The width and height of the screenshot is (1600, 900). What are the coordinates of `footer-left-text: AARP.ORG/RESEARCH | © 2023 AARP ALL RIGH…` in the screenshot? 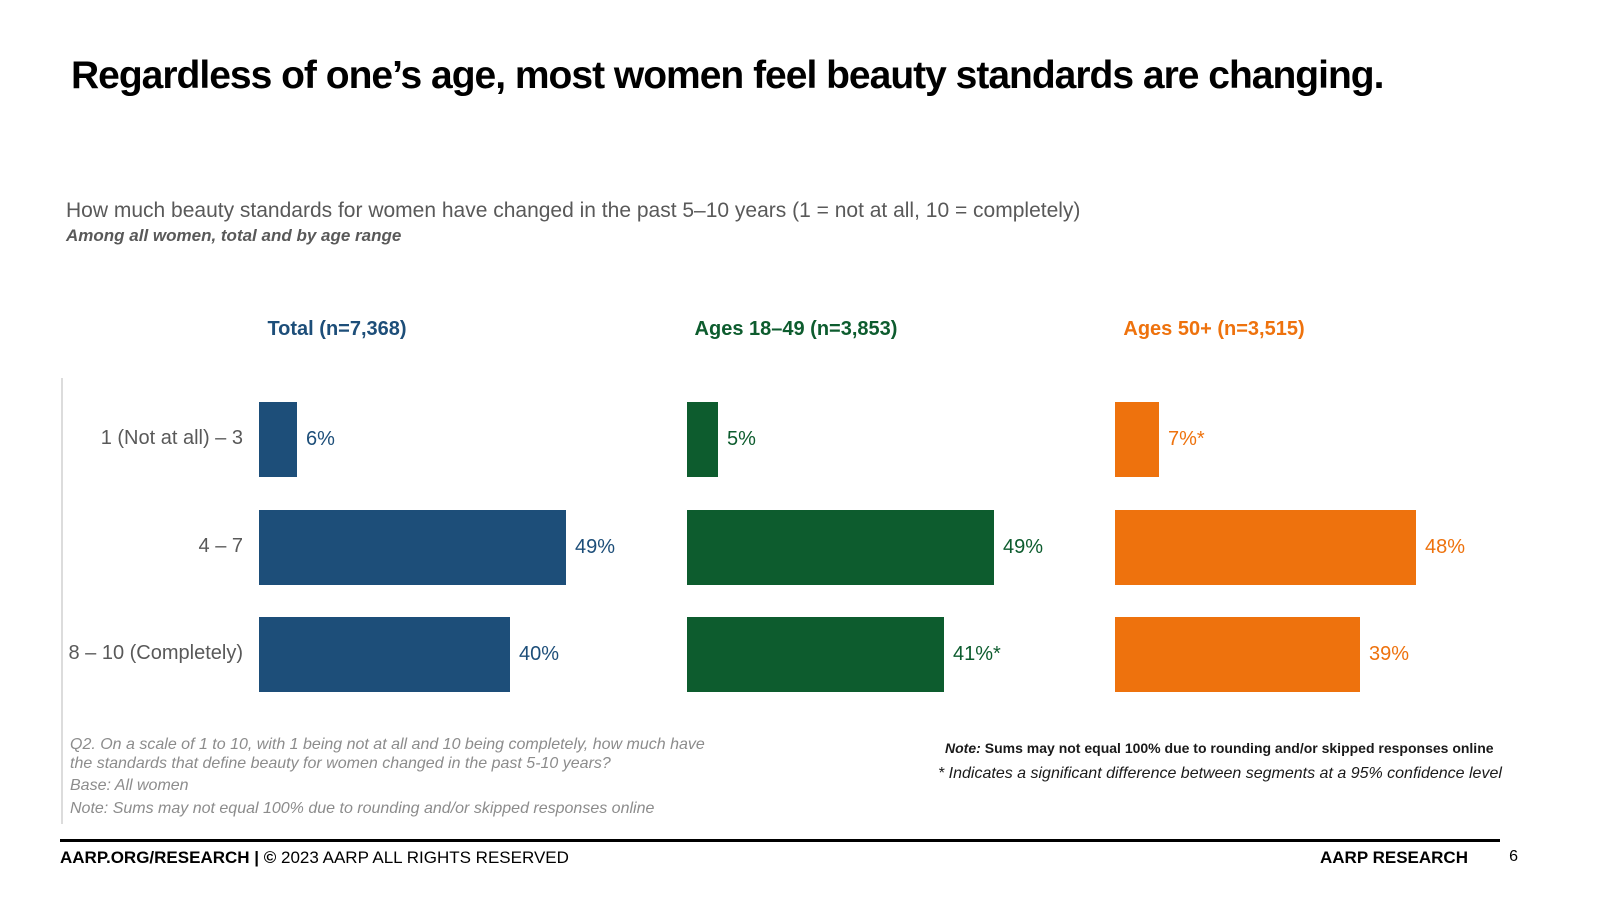 It's located at (314, 858).